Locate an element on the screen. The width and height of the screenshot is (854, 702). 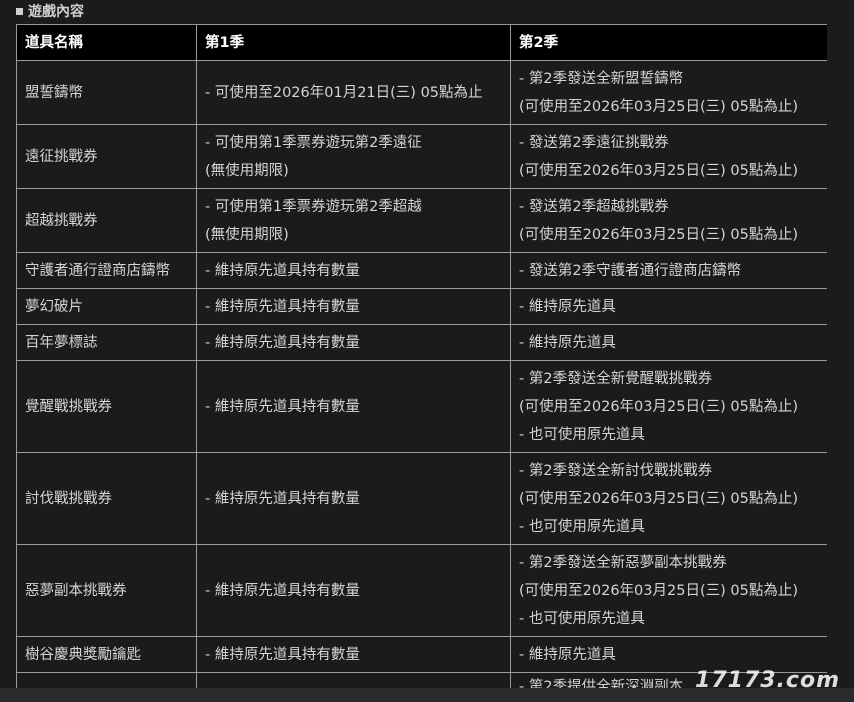
table-row: 樹谷慶典獎勵鑰匙 - 維持原先道具持有數量 - 維持原先道具 is located at coordinates (421, 654).